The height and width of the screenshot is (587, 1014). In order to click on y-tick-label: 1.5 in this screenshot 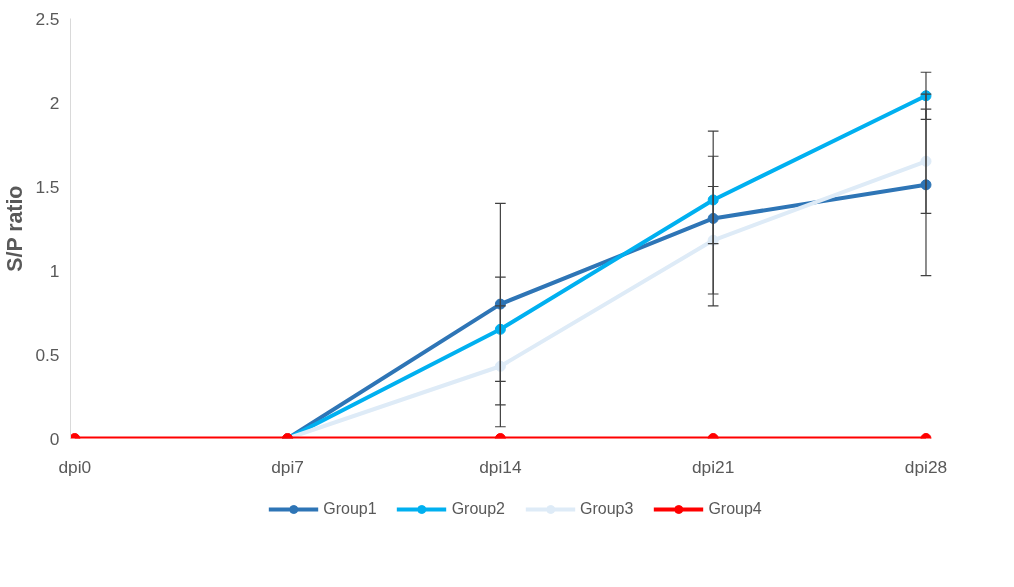, I will do `click(47, 186)`.